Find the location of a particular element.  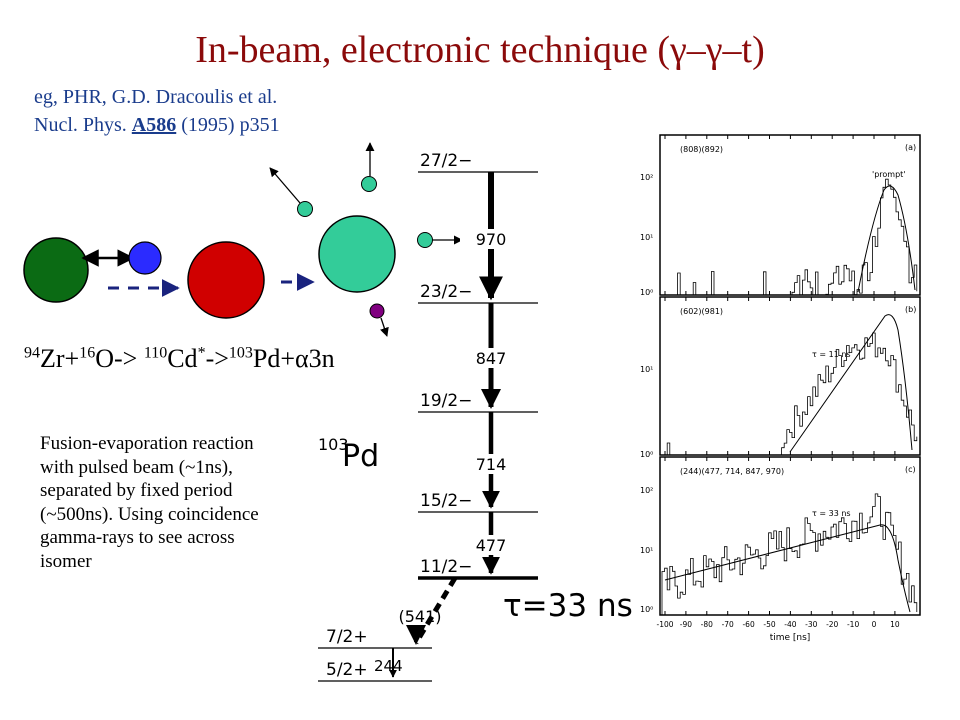

reference-line-2: Nucl. Phys. A586 (1995) p351 is located at coordinates (157, 125).